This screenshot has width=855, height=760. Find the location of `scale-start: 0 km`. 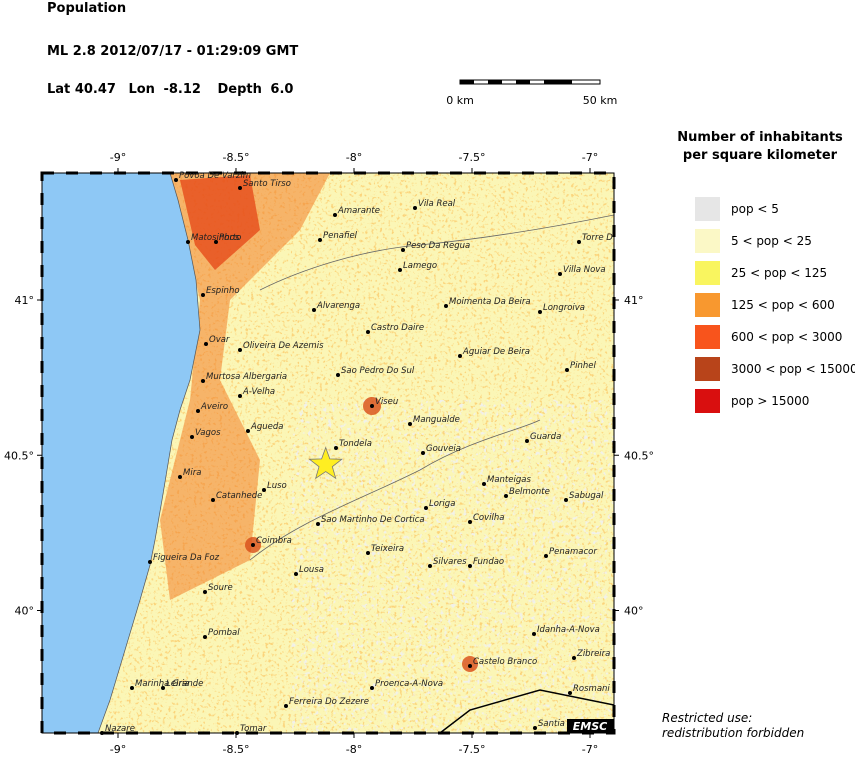

scale-start: 0 km is located at coordinates (460, 100).